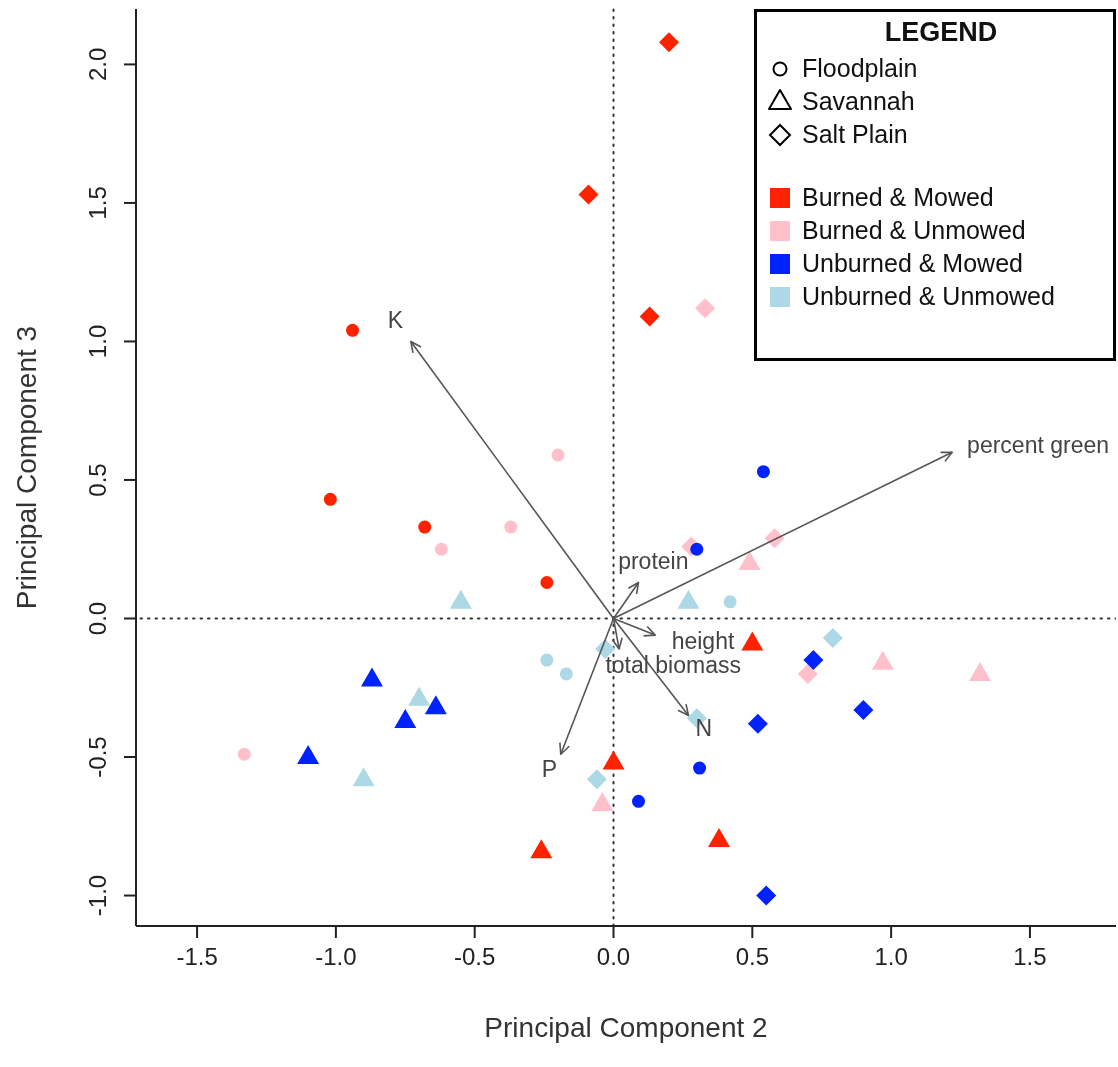  What do you see at coordinates (891, 957) in the screenshot?
I see `x-tick-label: 1.0` at bounding box center [891, 957].